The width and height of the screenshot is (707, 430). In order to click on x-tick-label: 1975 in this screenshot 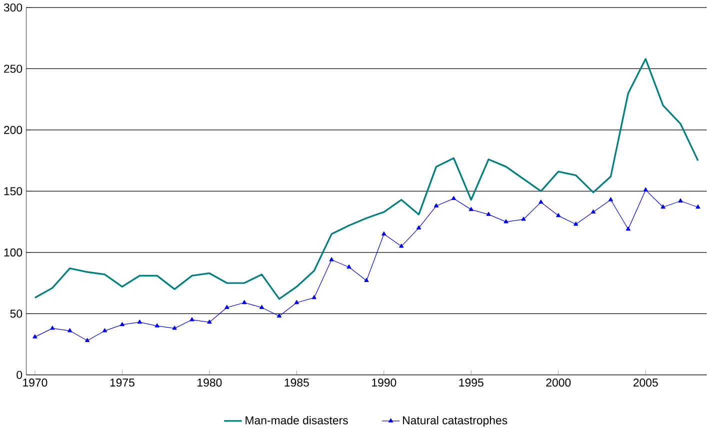, I will do `click(122, 382)`.